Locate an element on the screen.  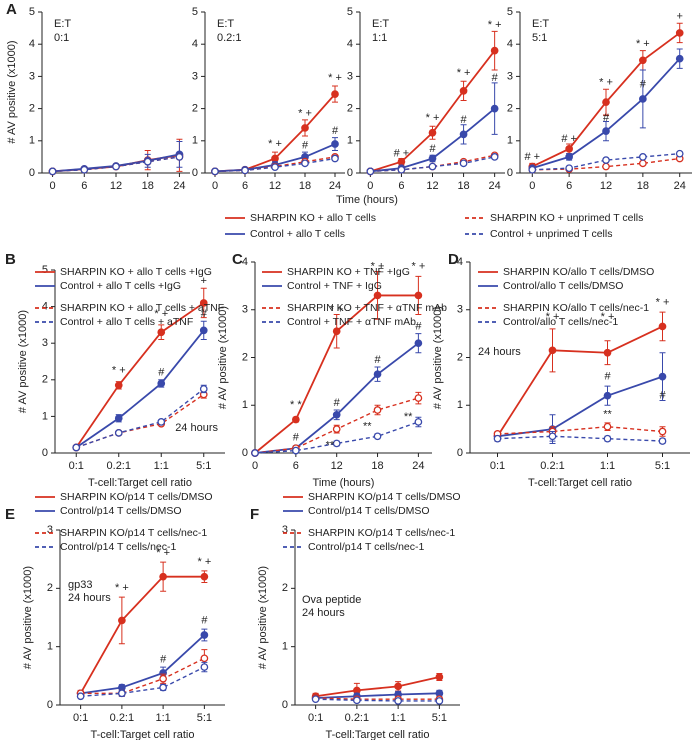
annotation: + is located at coordinates (679, 17).